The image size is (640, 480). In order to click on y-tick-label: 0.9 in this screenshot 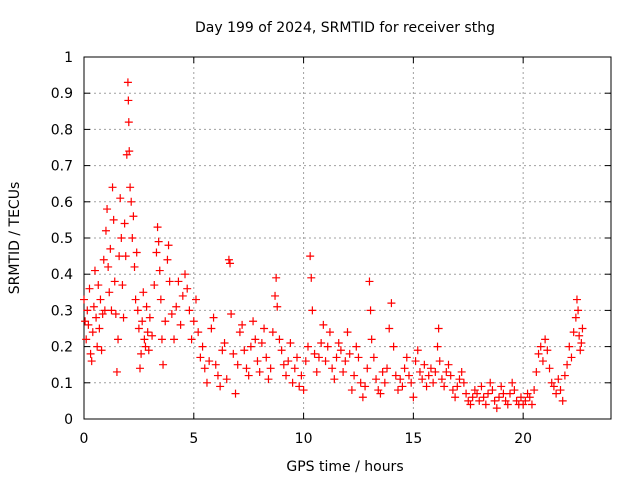, I will do `click(62, 94)`.